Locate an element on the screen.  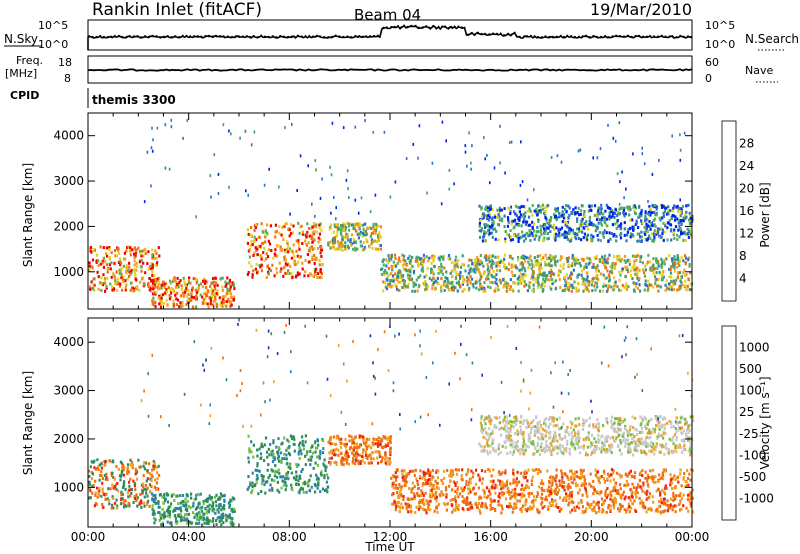
cpid-value: themis 3300 is located at coordinates (134, 100).